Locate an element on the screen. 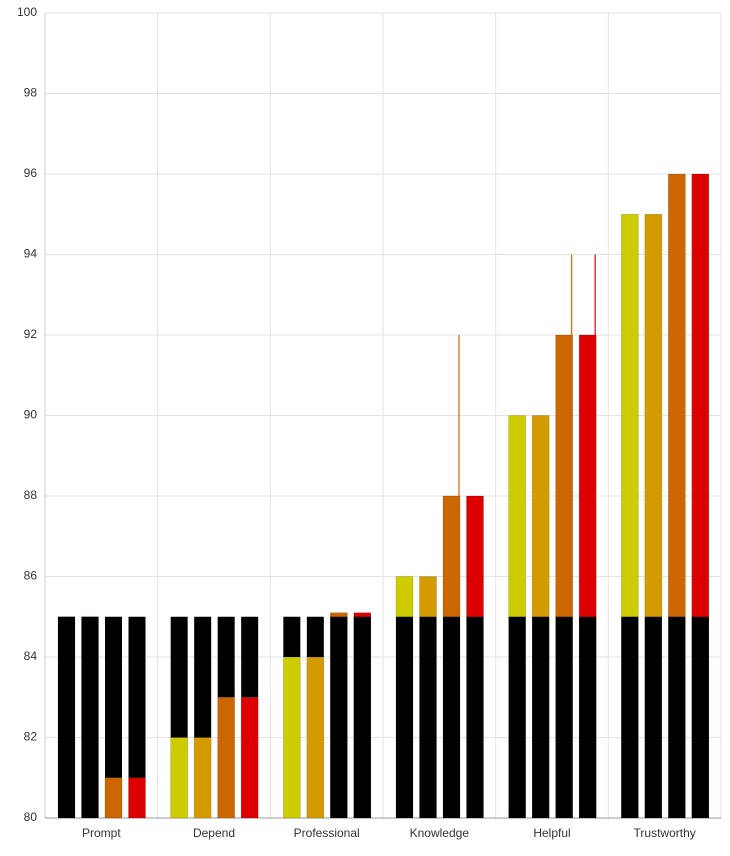 The height and width of the screenshot is (856, 730). y-tick-label: 92 is located at coordinates (31, 334).